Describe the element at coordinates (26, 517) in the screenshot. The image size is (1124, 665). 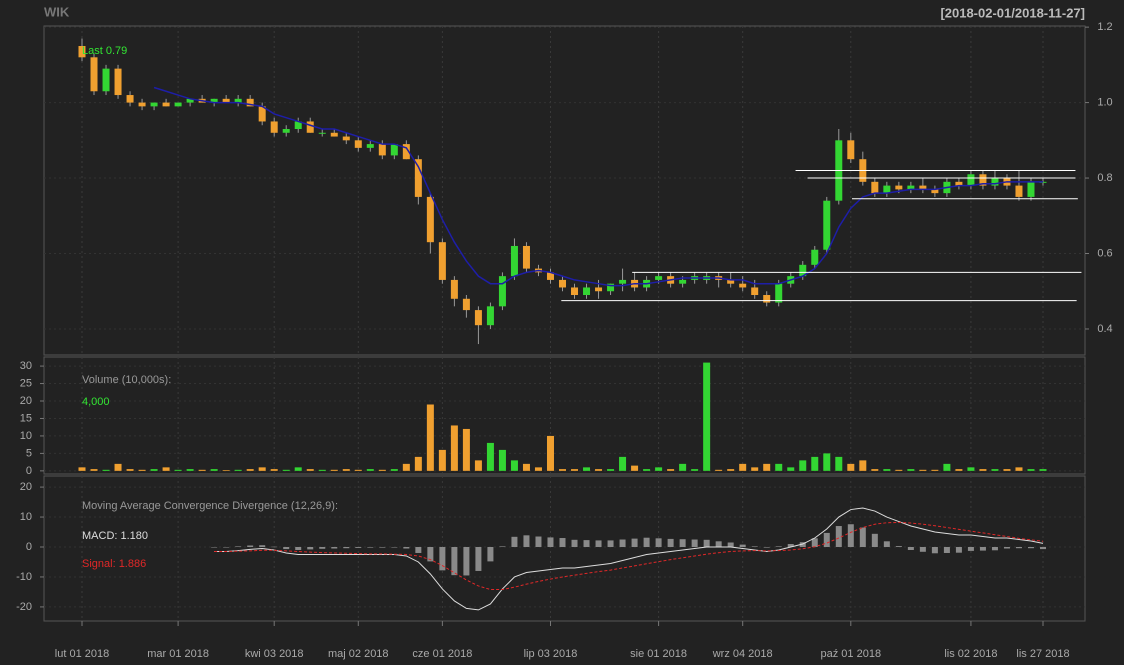
I see `y-tick-label: 10` at that location.